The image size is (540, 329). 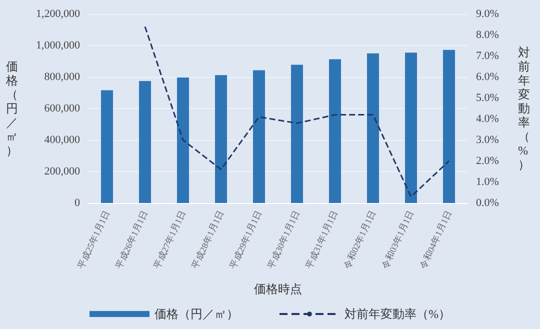 I want to click on y-tick-label: 800,000, so click(x=62, y=77).